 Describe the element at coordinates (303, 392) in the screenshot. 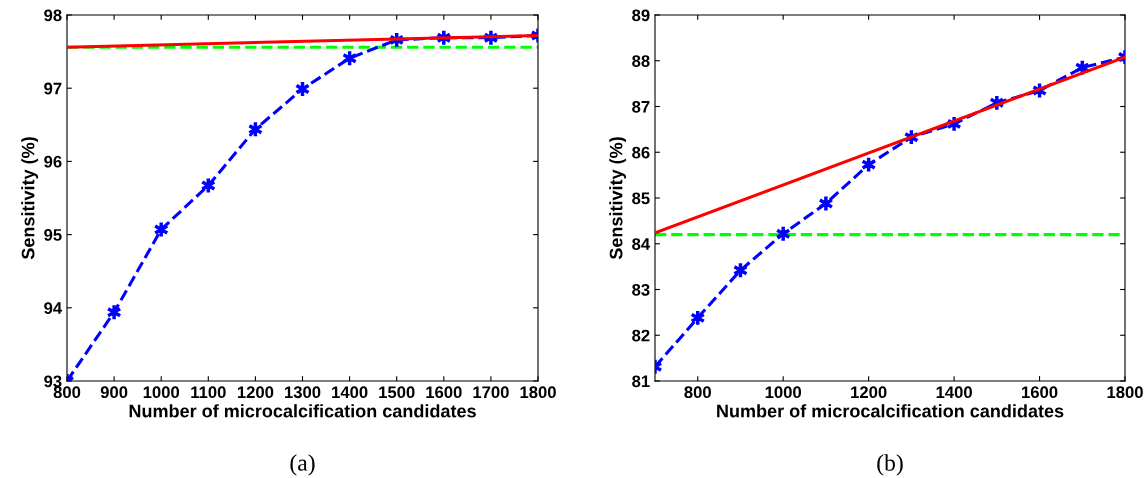

I see `x-tick-label: 1300` at that location.